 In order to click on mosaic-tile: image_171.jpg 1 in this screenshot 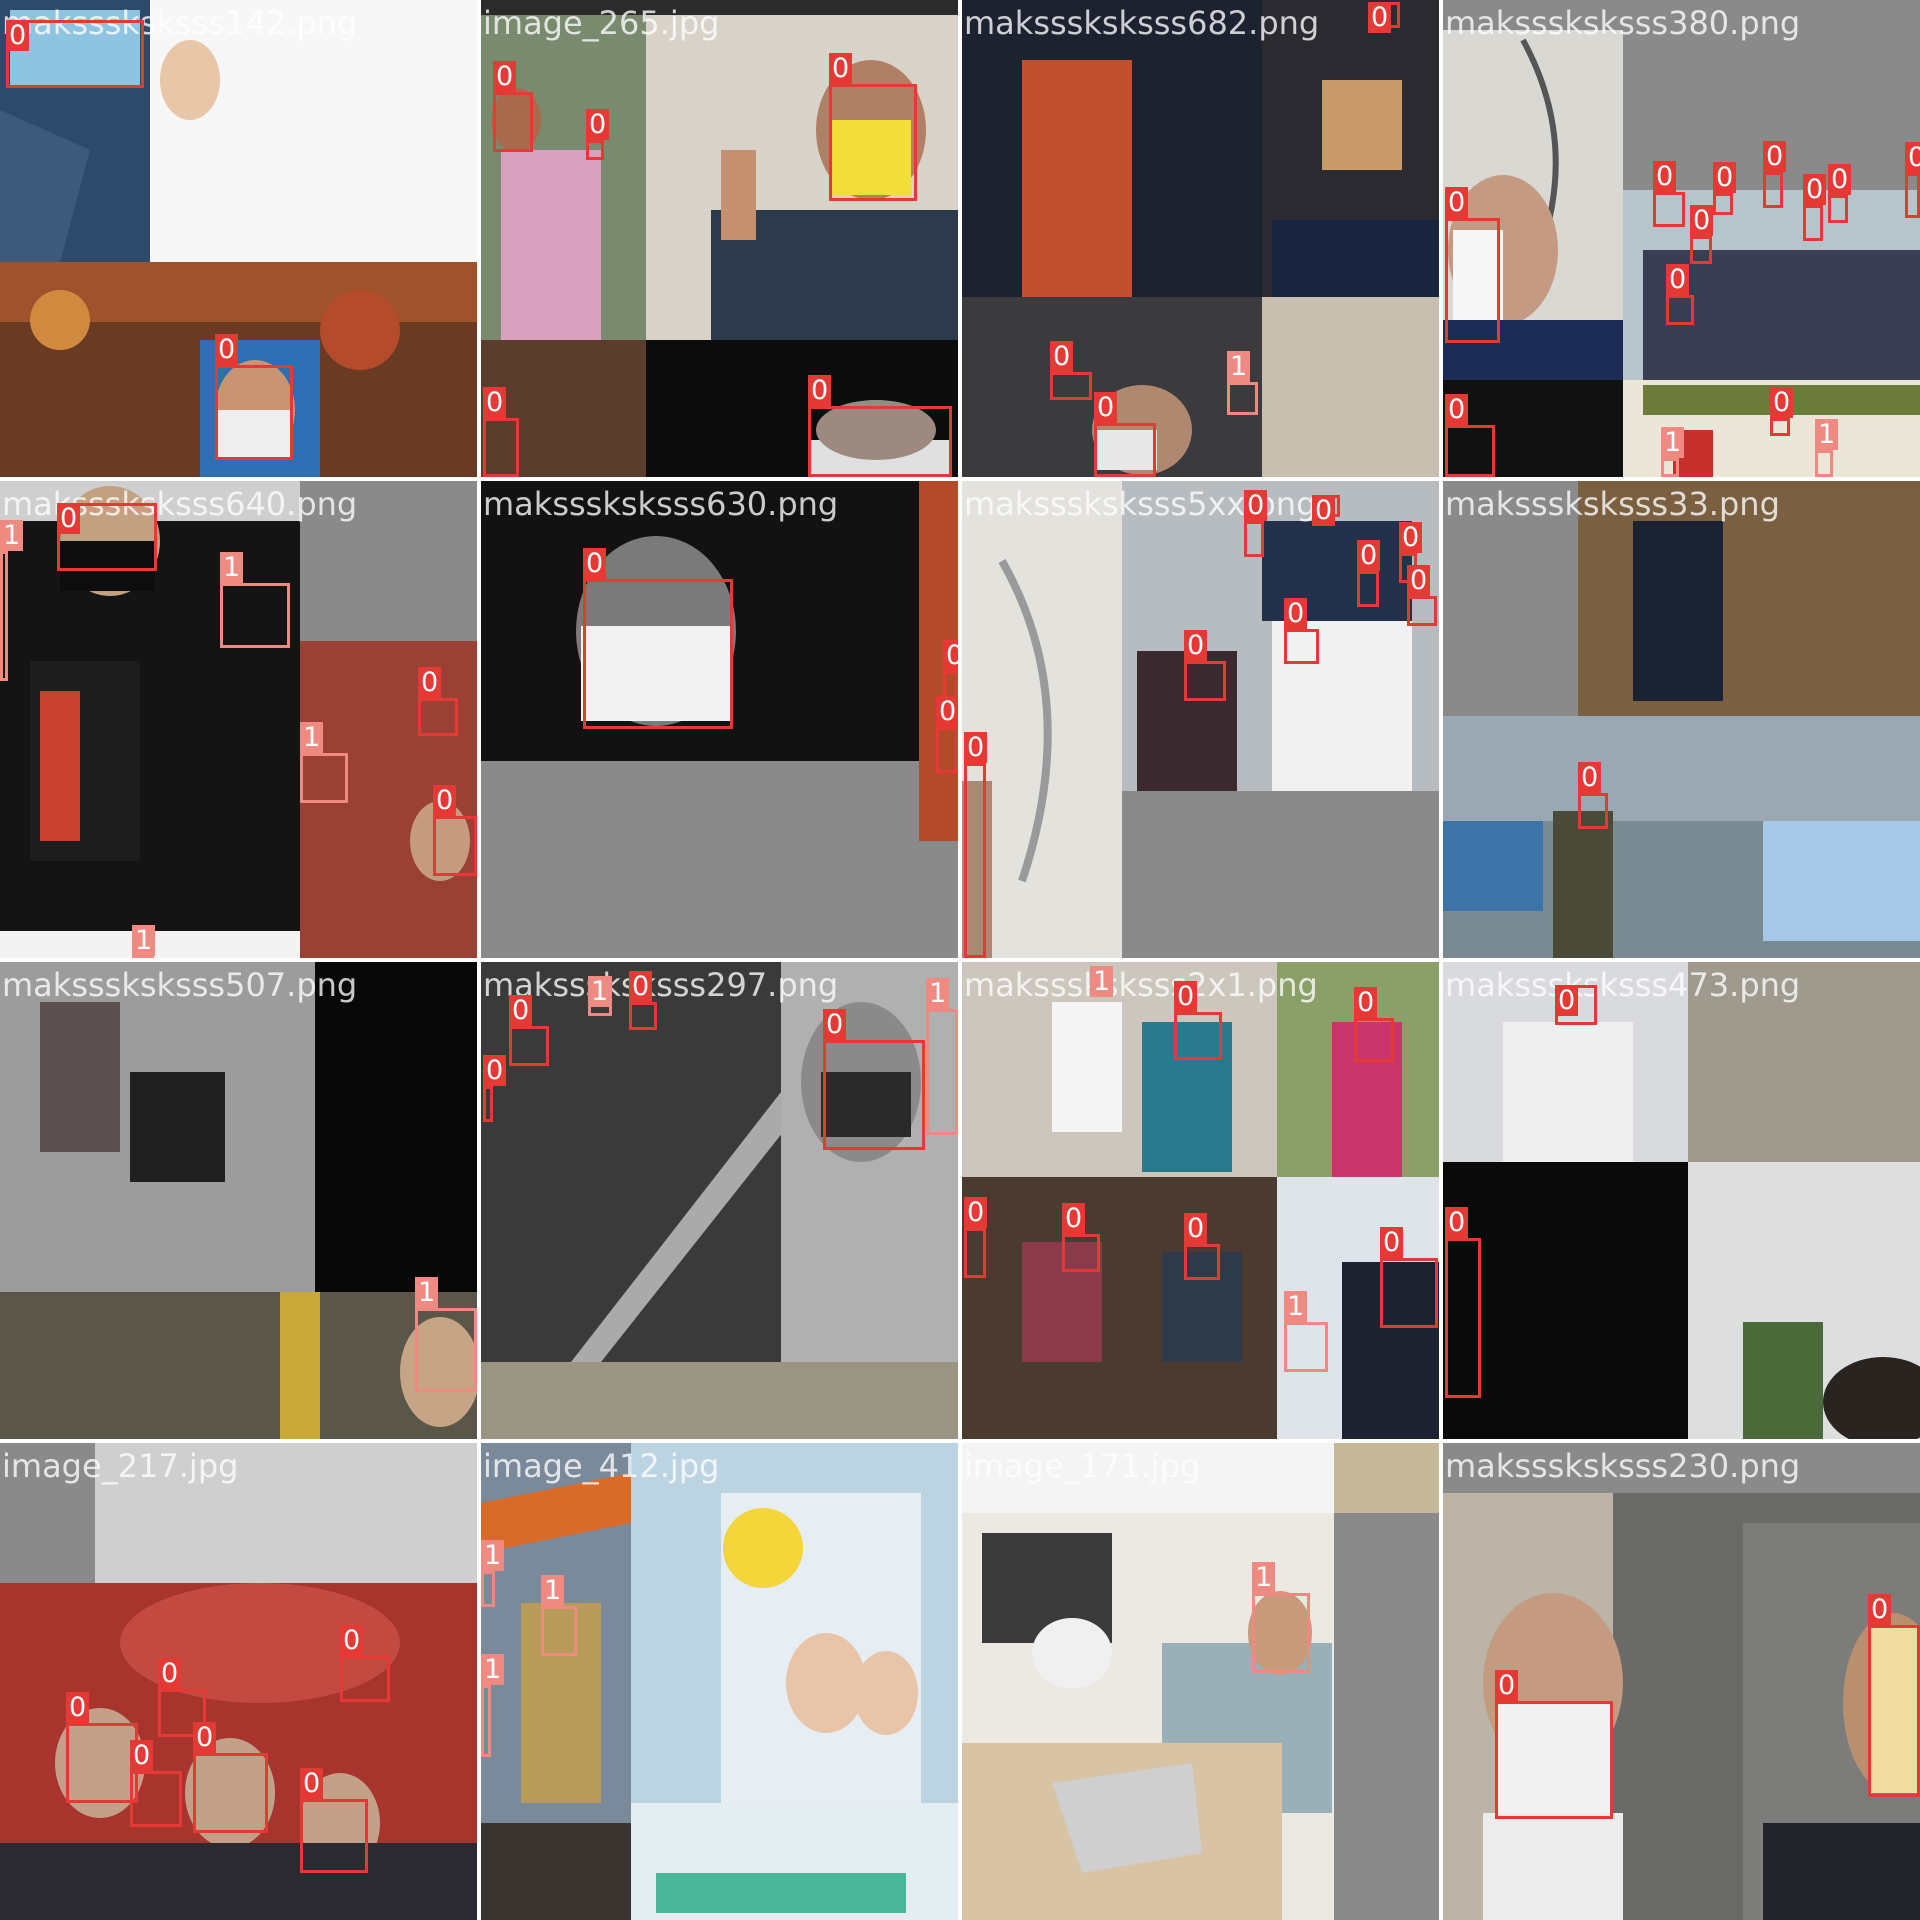, I will do `click(1200, 1681)`.